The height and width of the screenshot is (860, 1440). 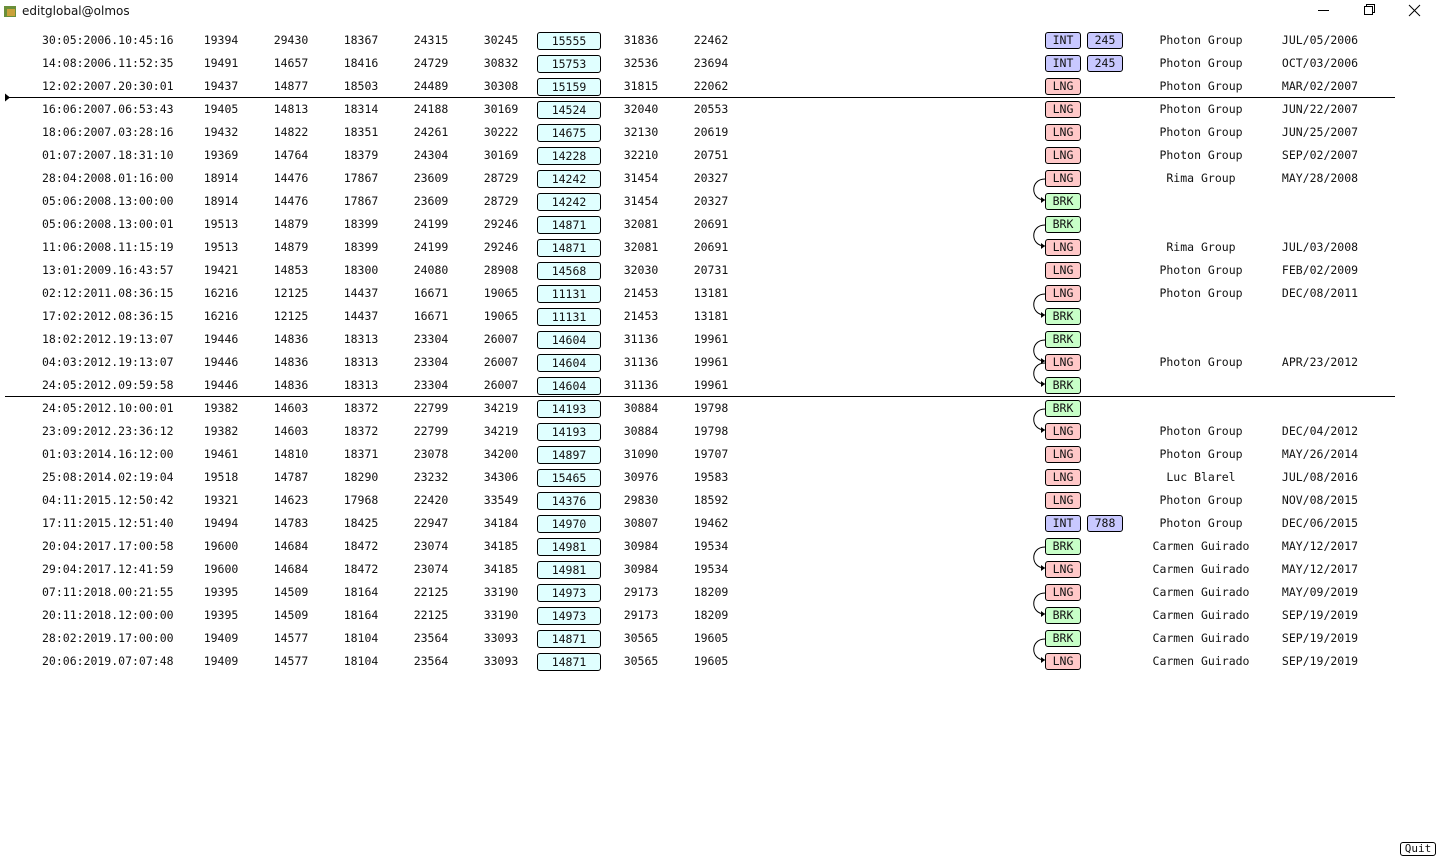 What do you see at coordinates (361, 155) in the screenshot?
I see `value-cell: 18379` at bounding box center [361, 155].